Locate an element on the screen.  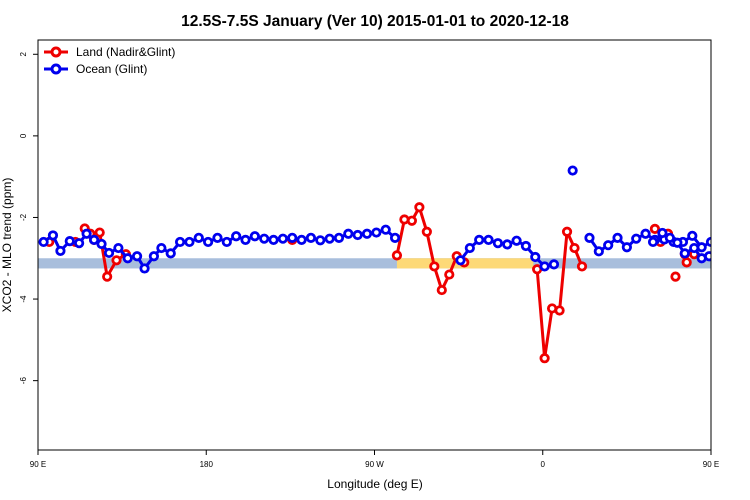
y-tick-label: -6 is located at coordinates (23, 381).